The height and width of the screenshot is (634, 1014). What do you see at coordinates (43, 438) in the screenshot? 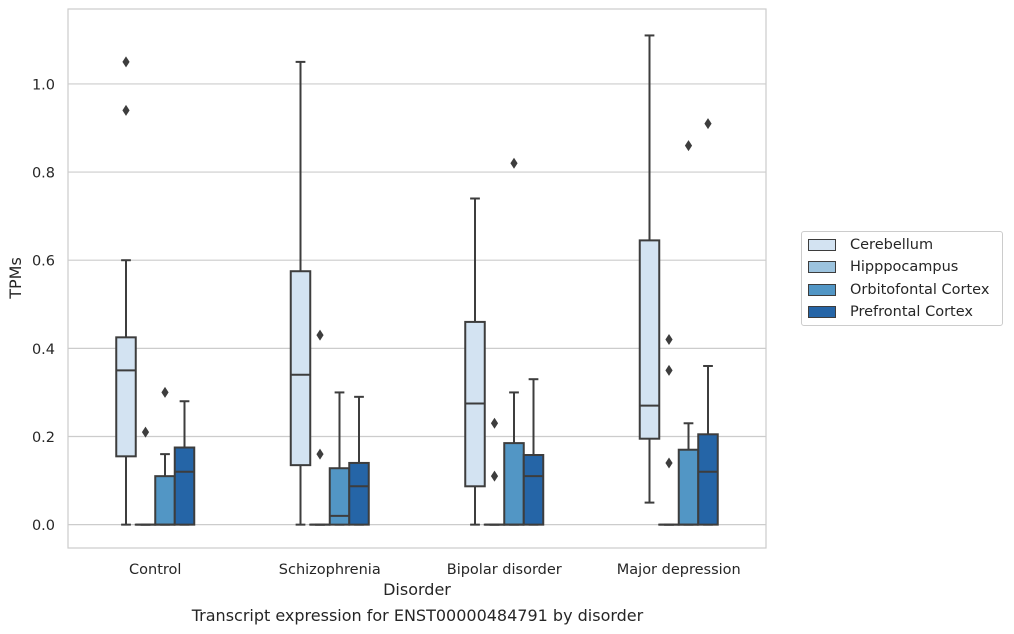
I see `y-tick-label: 0.2` at bounding box center [43, 438].